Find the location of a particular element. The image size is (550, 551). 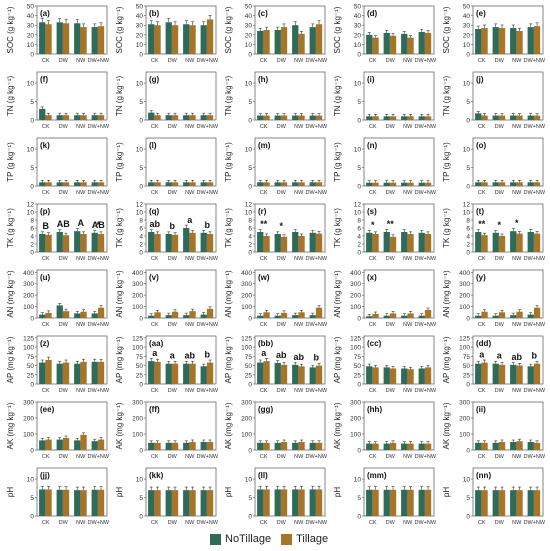

panel: 0 25 50 75 100 125 AP (mg kg⁻¹) (cc) CK DW NW DW+NW is located at coordinates (385, 364).